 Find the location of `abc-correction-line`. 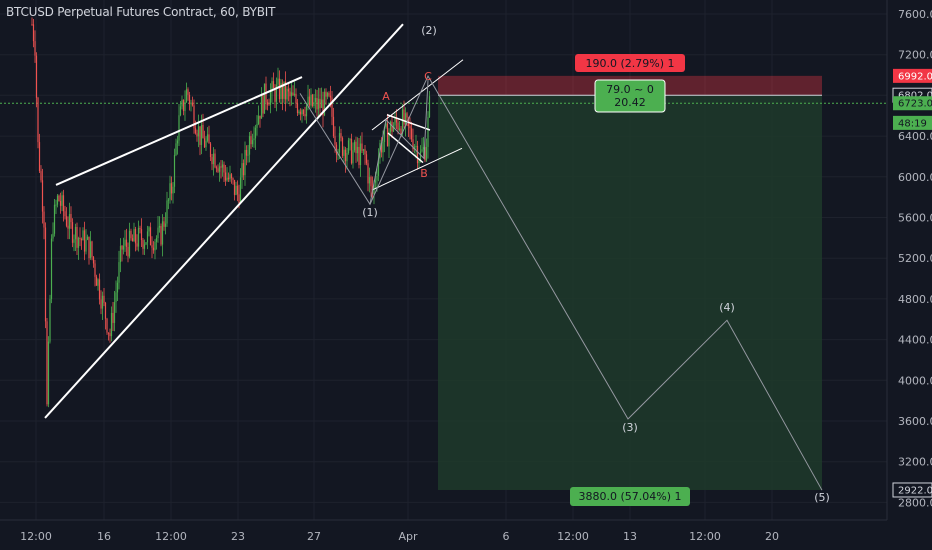

abc-correction-line is located at coordinates (399, 142).